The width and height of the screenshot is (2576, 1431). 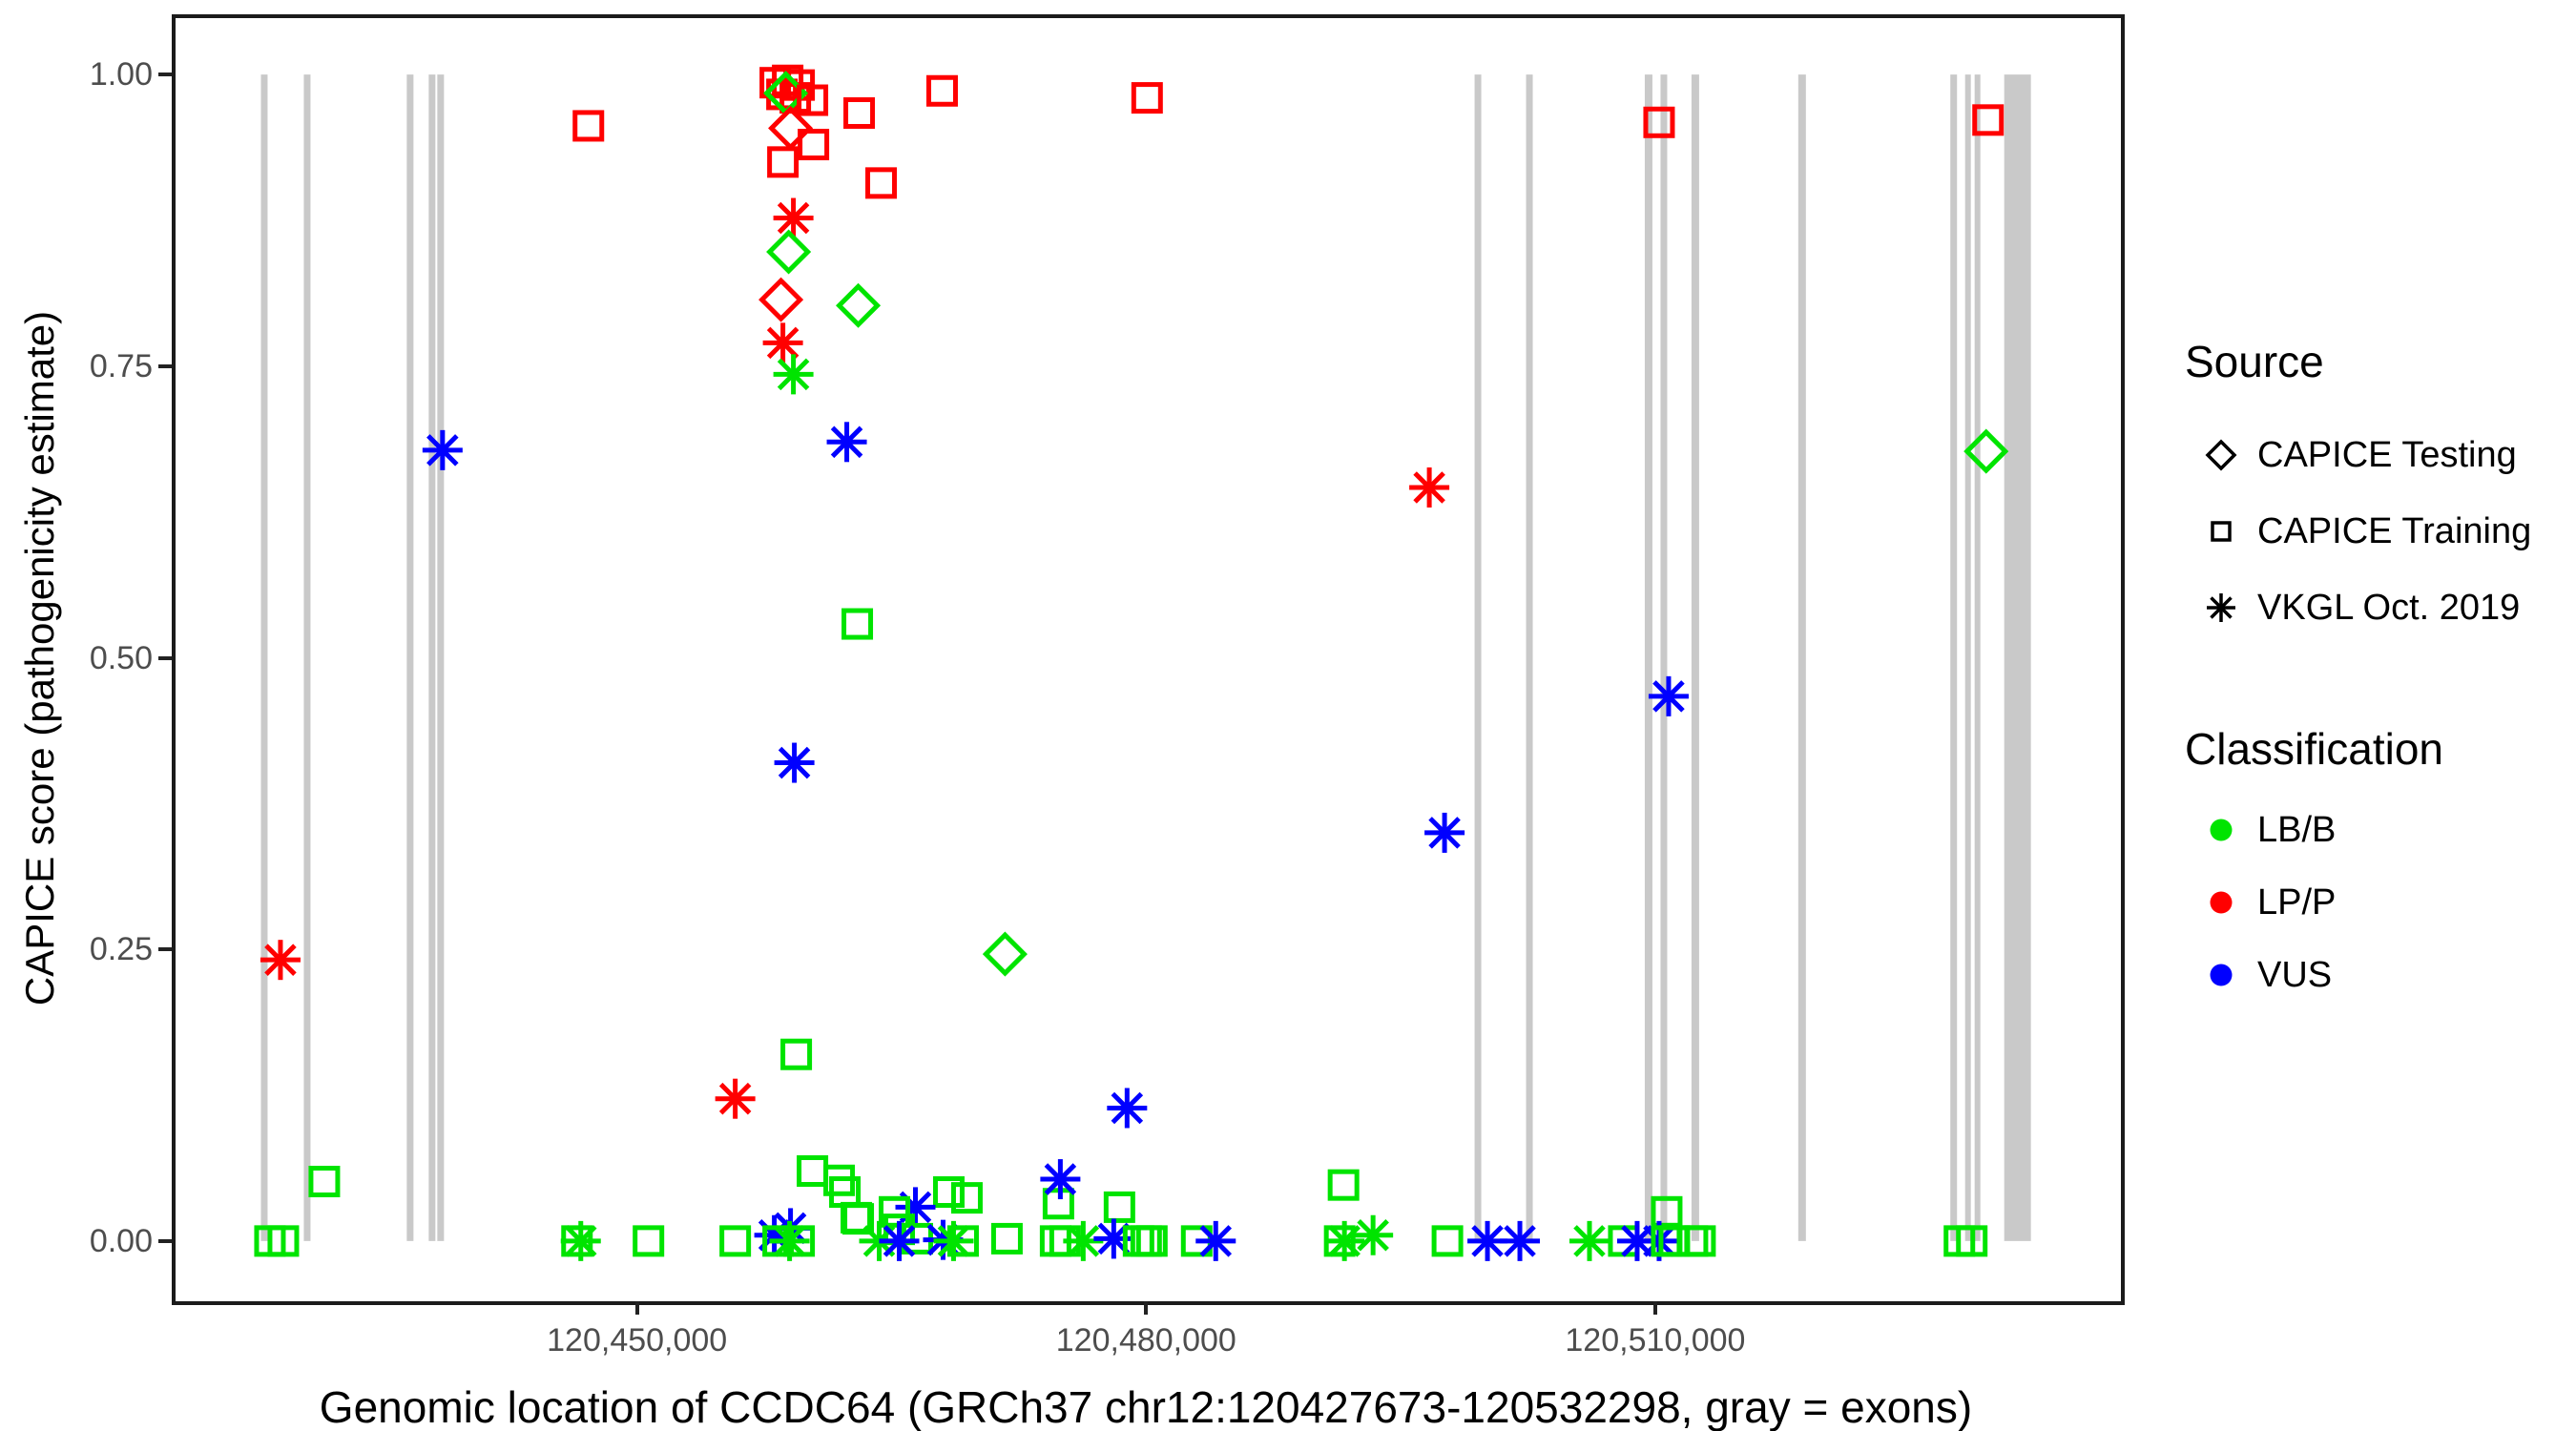 I want to click on legend-item-lpp: LP/P, so click(x=2269, y=902).